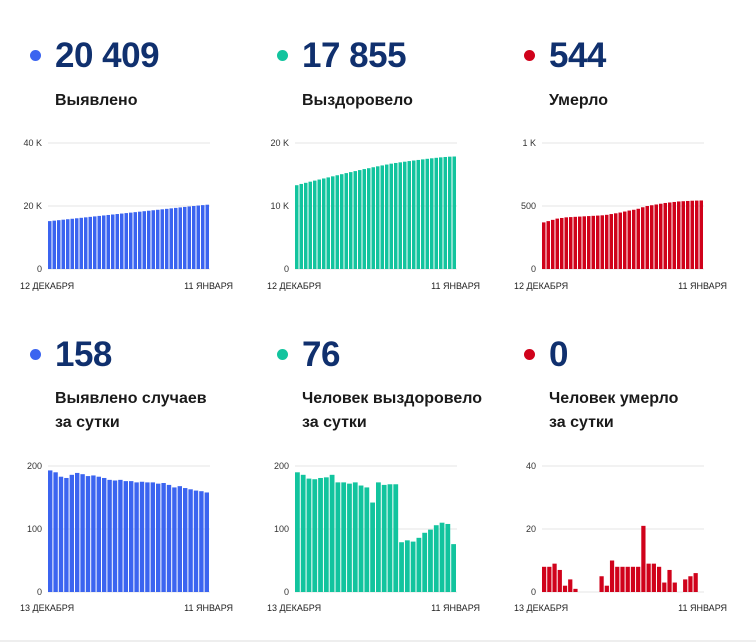 The image size is (756, 642). Describe the element at coordinates (529, 143) in the screenshot. I see `y-tick-label: 1 K` at that location.